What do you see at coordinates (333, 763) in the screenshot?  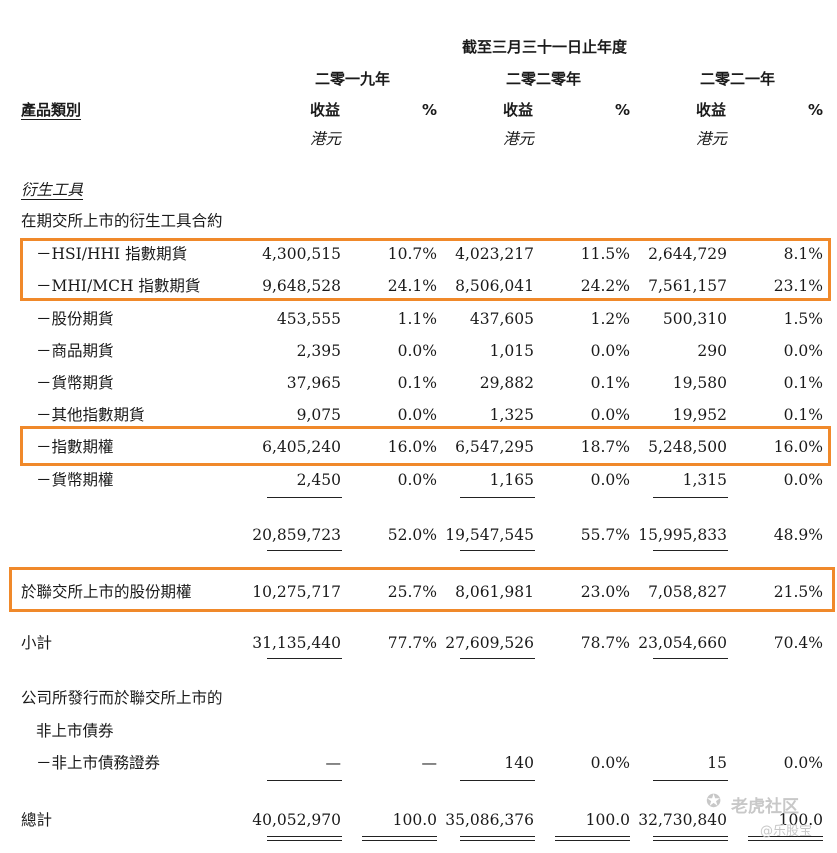 I see `bonds-2019: —` at bounding box center [333, 763].